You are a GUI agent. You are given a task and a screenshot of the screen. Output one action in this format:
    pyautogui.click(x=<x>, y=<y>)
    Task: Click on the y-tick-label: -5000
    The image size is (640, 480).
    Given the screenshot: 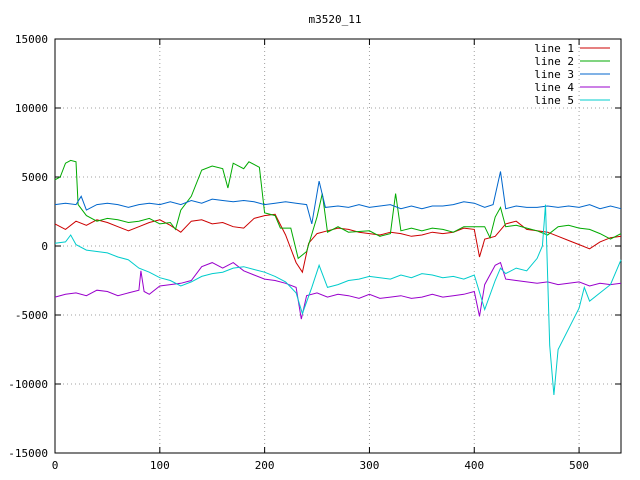 What is the action you would take?
    pyautogui.click(x=31, y=315)
    